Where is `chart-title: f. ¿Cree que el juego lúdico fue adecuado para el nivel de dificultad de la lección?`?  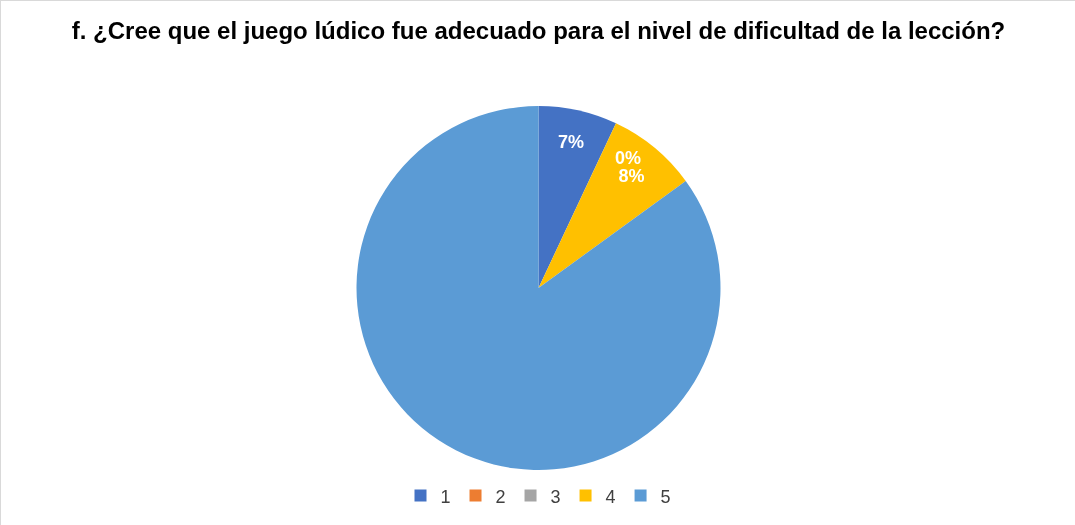
chart-title: f. ¿Cree que el juego lúdico fue adecuado para el nivel de dificultad de la lección? is located at coordinates (538, 30).